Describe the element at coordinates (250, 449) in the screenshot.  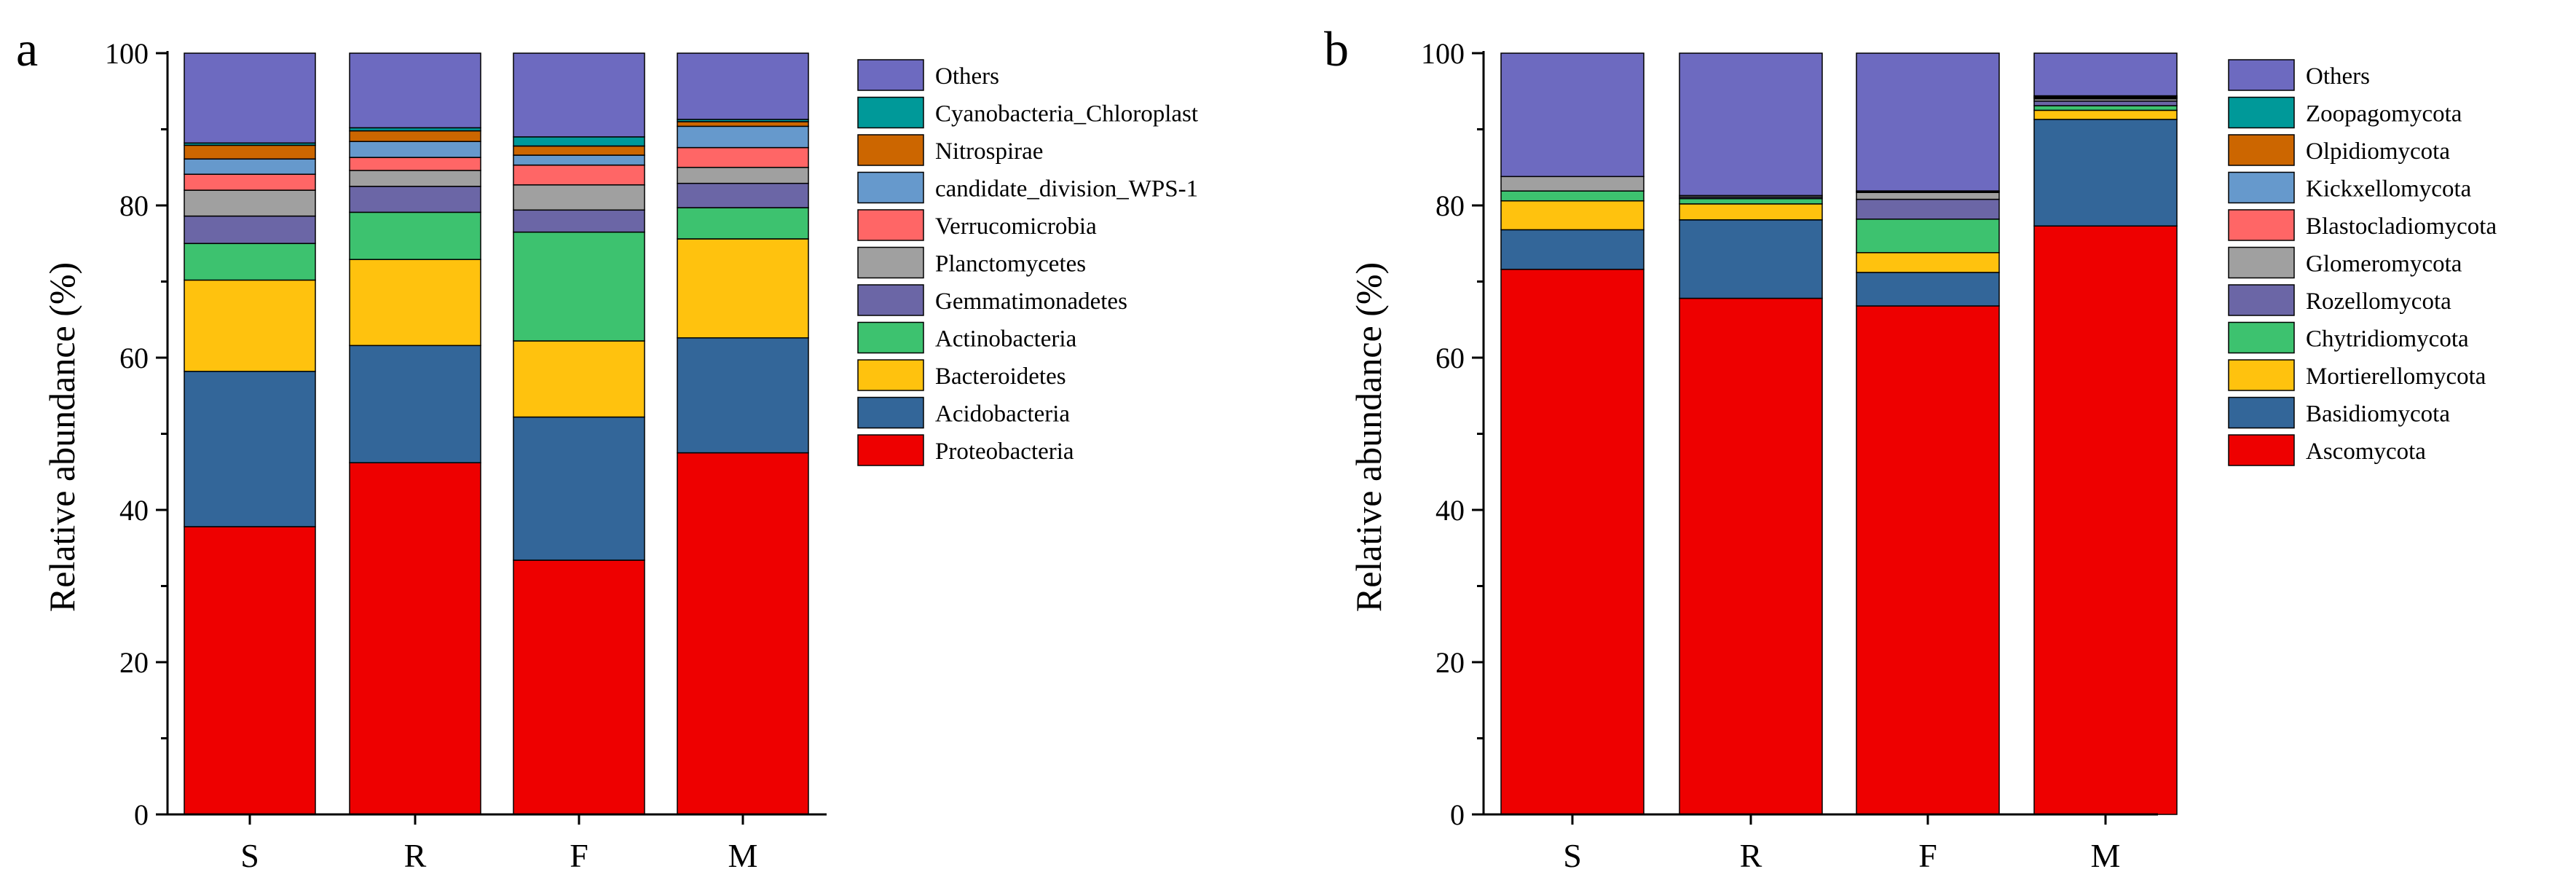
I see `bar-segment-S-acidobacteria` at that location.